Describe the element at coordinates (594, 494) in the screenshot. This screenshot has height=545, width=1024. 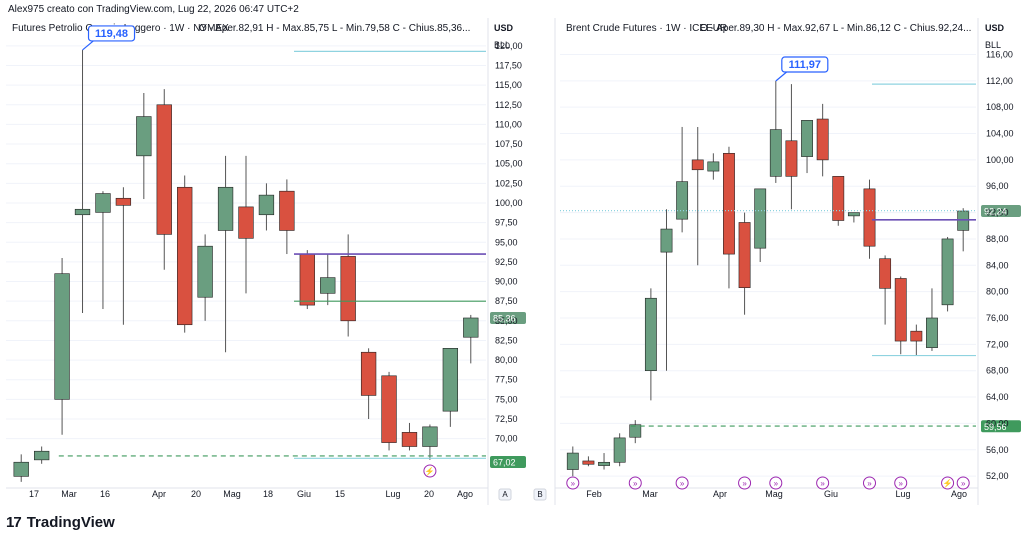
I see `x-tick-label: Feb` at that location.